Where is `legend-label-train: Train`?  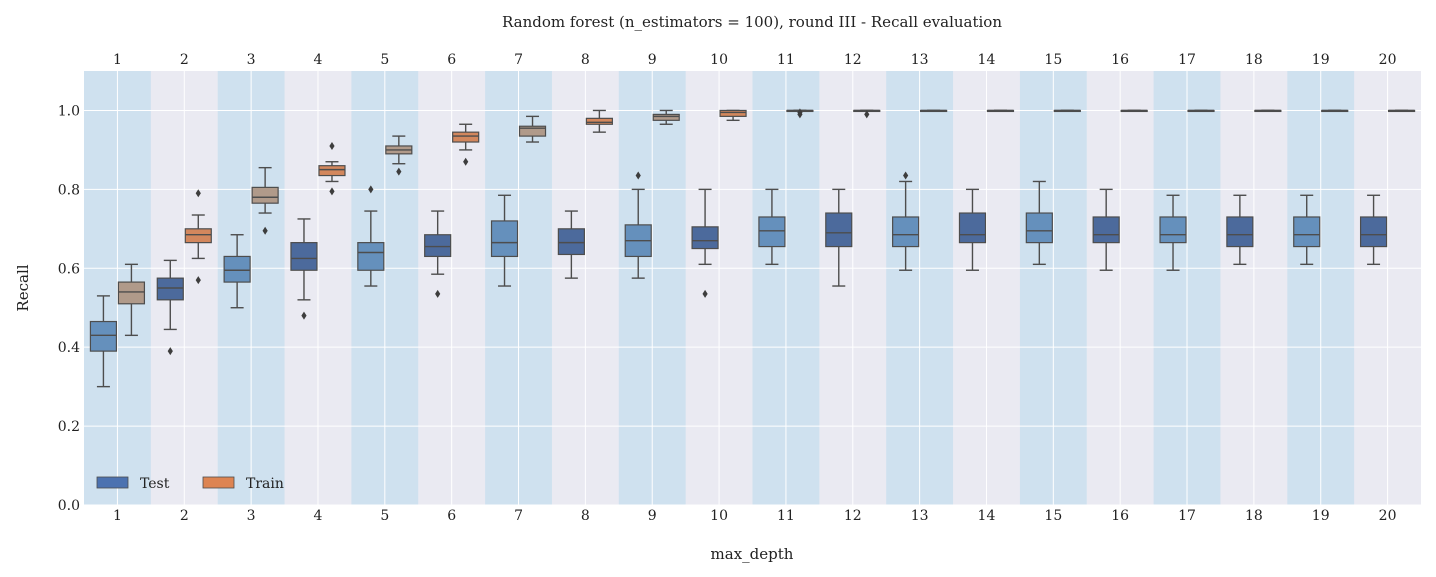
legend-label-train: Train is located at coordinates (265, 484).